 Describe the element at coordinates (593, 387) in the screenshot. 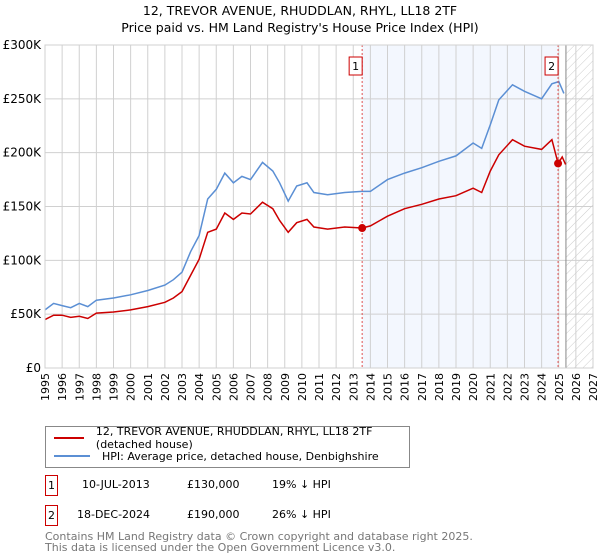

I see `x-tick-label: 2027` at that location.